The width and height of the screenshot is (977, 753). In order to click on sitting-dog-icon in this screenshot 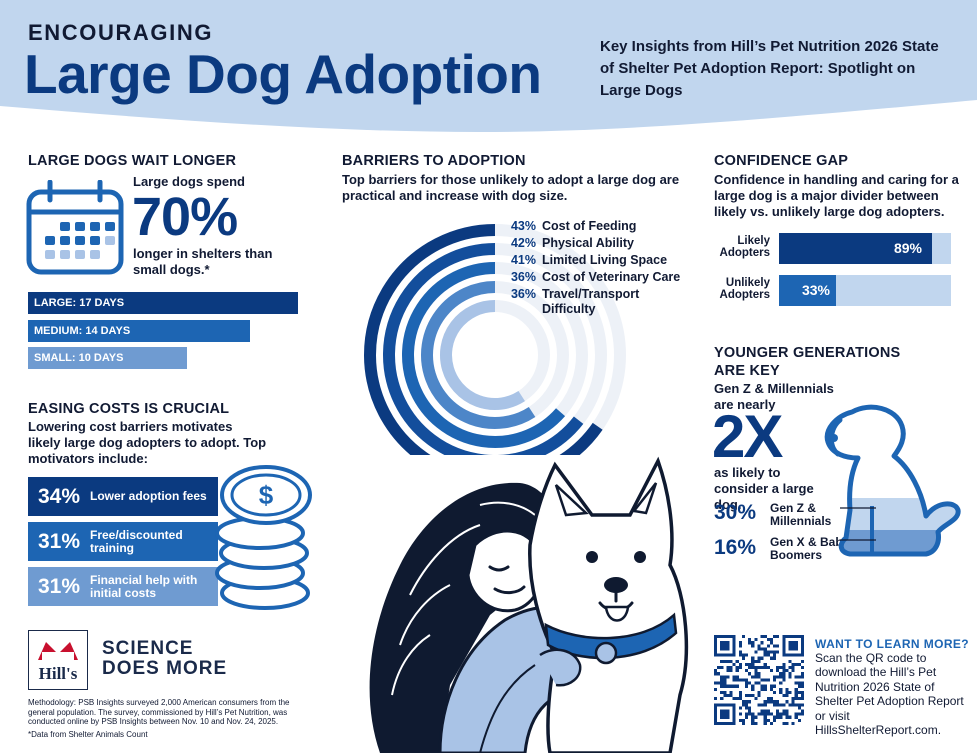, I will do `click(892, 480)`.